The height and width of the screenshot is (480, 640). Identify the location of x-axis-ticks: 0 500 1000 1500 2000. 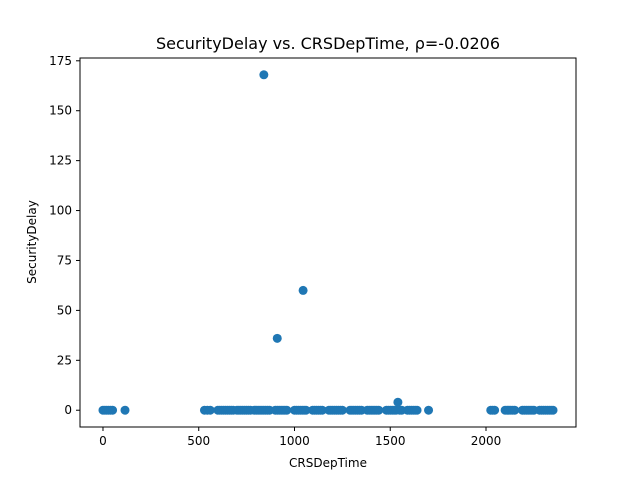
(300, 437).